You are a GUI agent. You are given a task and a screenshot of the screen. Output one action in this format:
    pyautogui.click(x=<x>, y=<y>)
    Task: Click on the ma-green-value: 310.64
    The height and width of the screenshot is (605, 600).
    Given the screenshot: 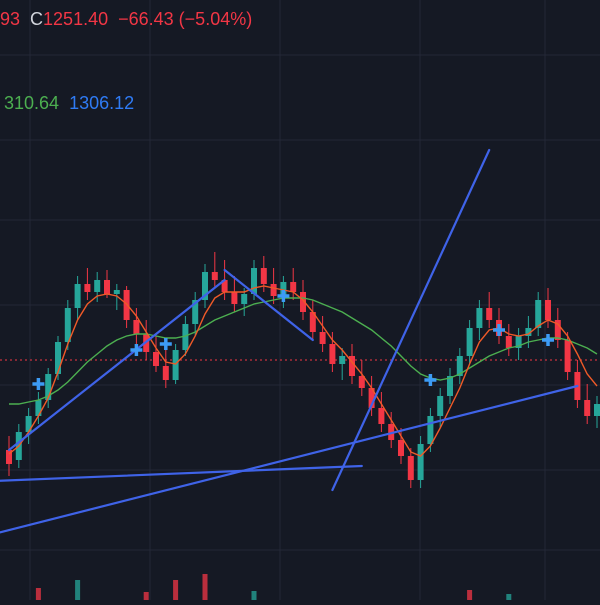 What is the action you would take?
    pyautogui.click(x=32, y=103)
    